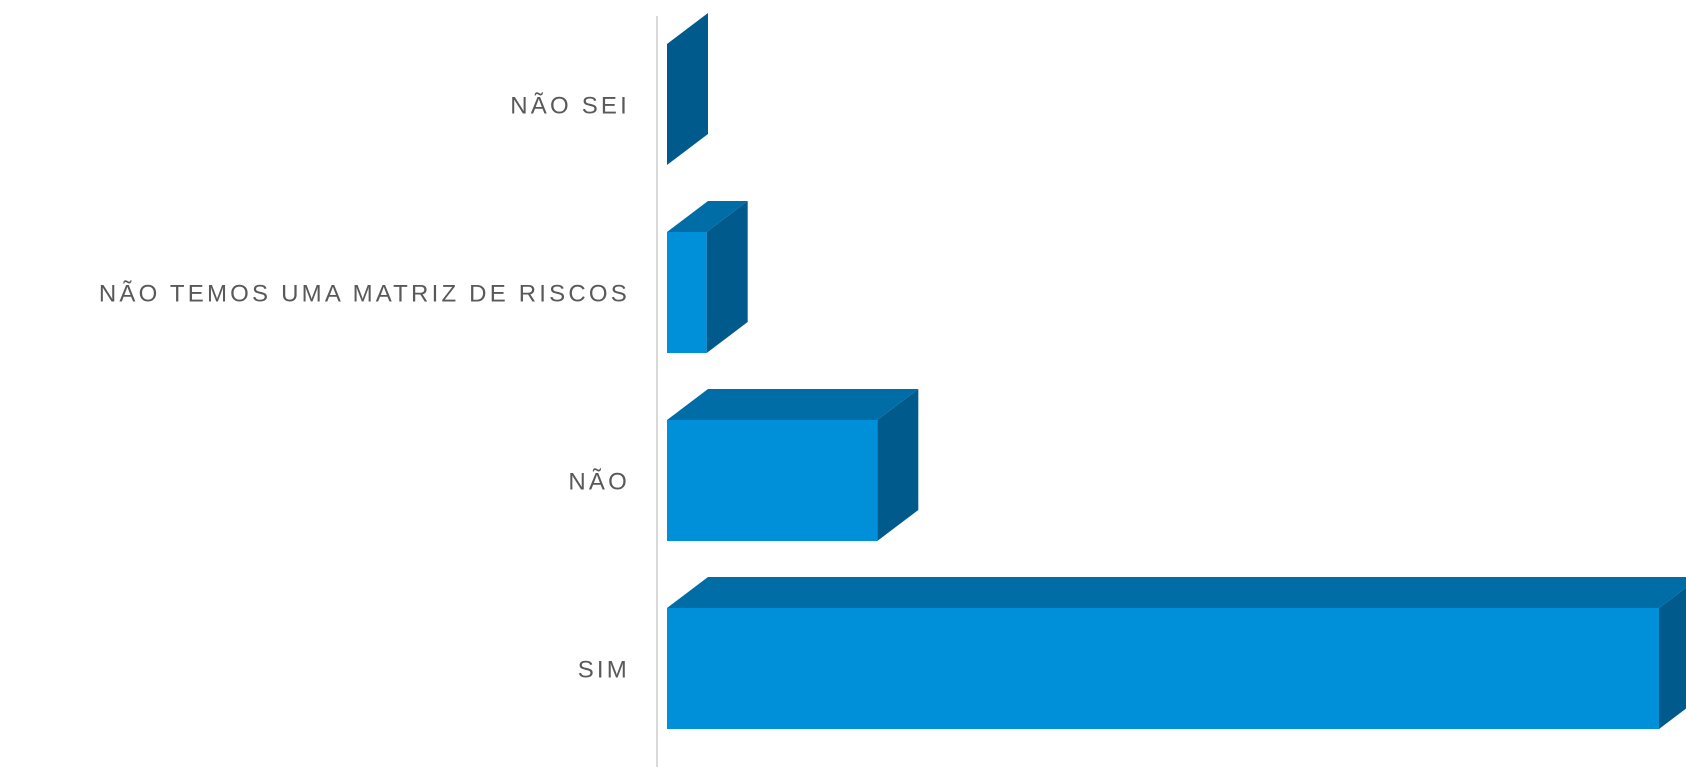 The width and height of the screenshot is (1686, 767). I want to click on category-label: NÃO SEI, so click(570, 106).